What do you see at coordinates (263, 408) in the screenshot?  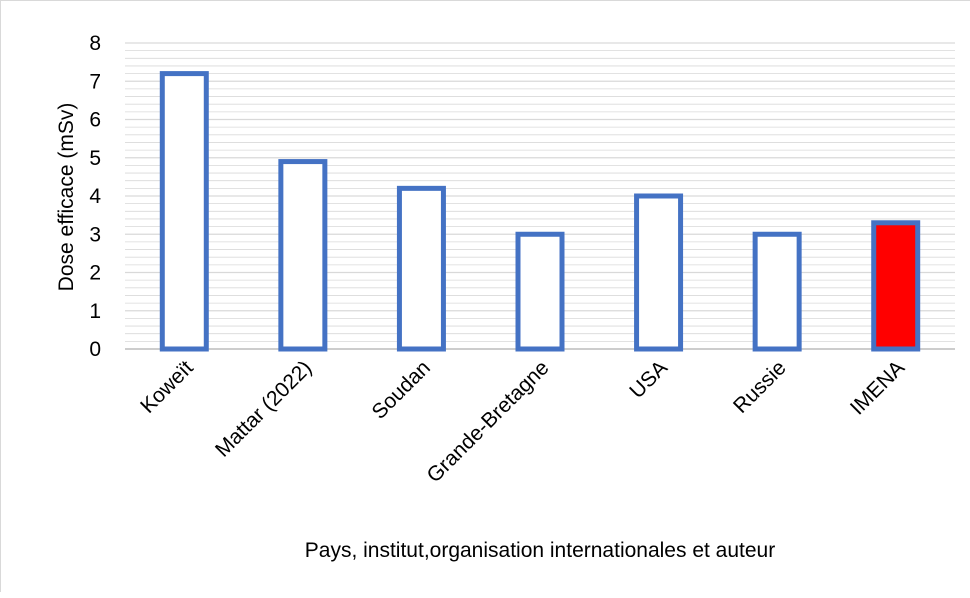 I see `x-tick-label: Mattar (2022)` at bounding box center [263, 408].